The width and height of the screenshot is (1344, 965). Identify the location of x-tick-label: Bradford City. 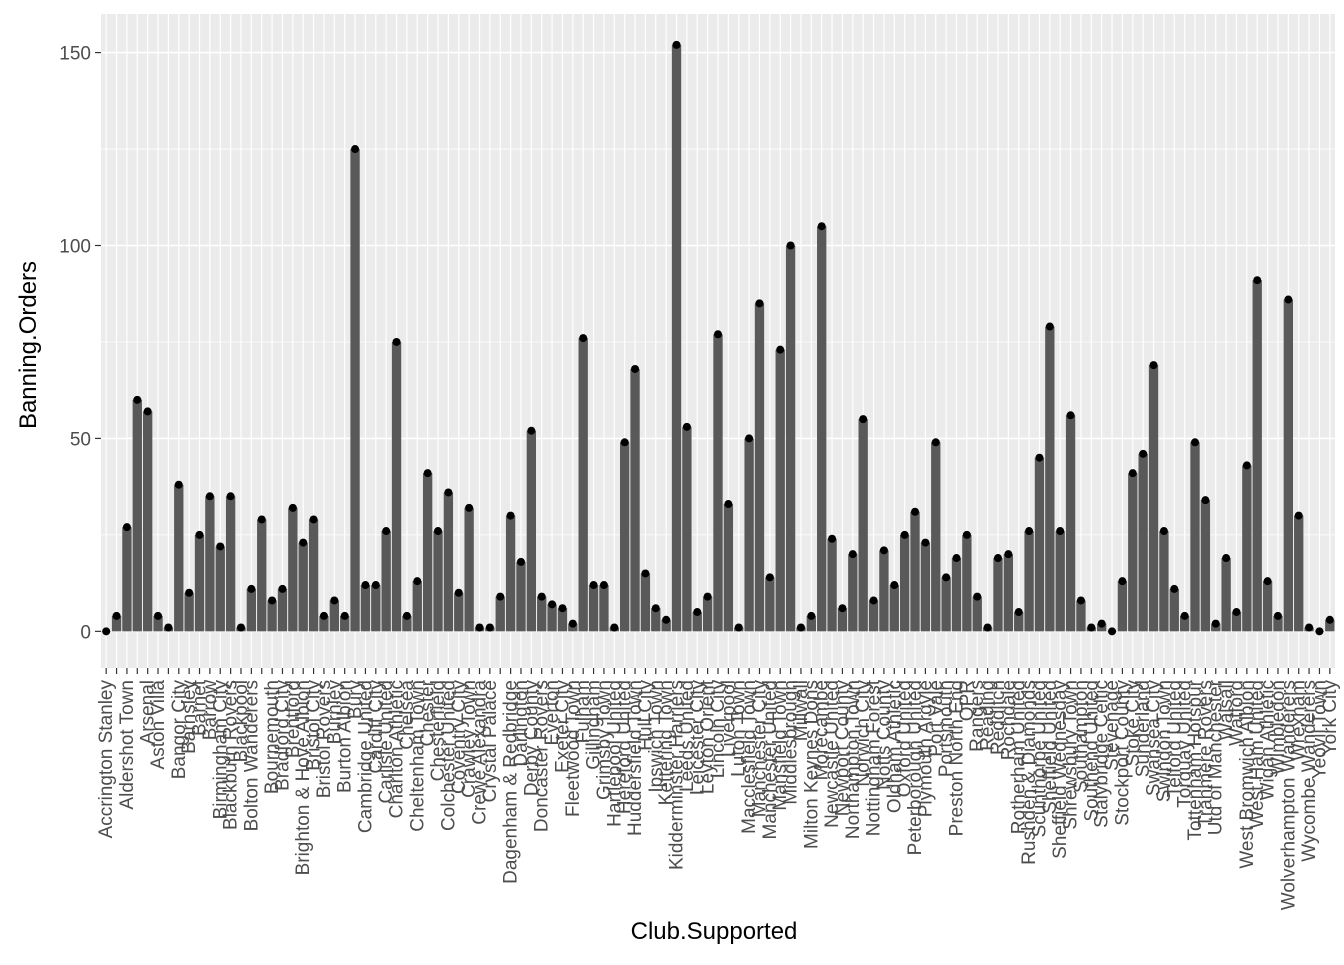
(282, 735).